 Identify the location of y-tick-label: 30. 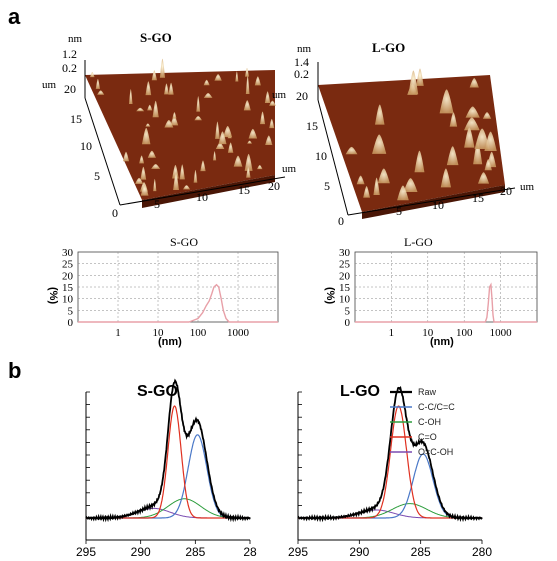
(68, 253).